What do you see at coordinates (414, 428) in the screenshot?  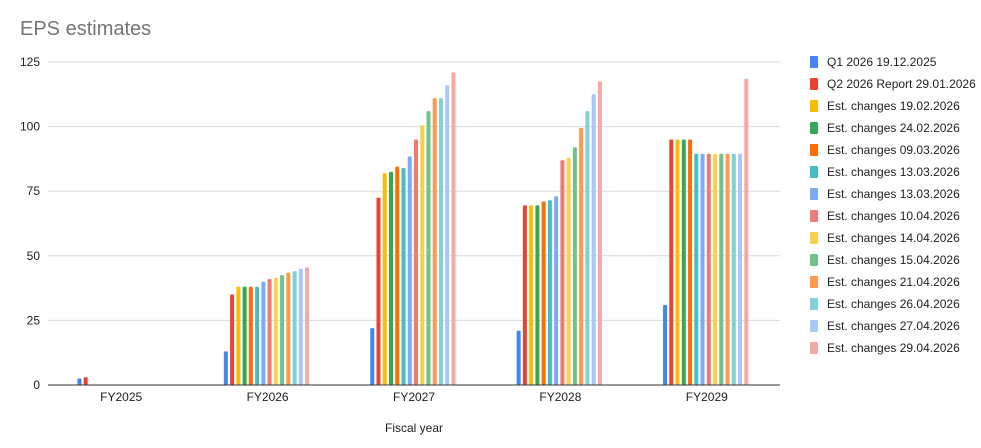 I see `x-axis-label: Fiscal year` at bounding box center [414, 428].